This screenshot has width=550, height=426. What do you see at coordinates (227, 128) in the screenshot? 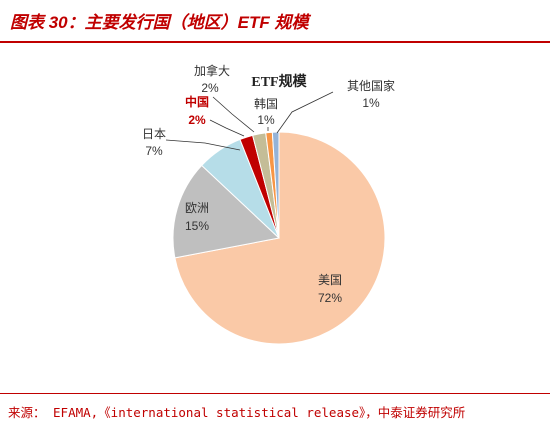
I see `slice-3-leader-line` at bounding box center [227, 128].